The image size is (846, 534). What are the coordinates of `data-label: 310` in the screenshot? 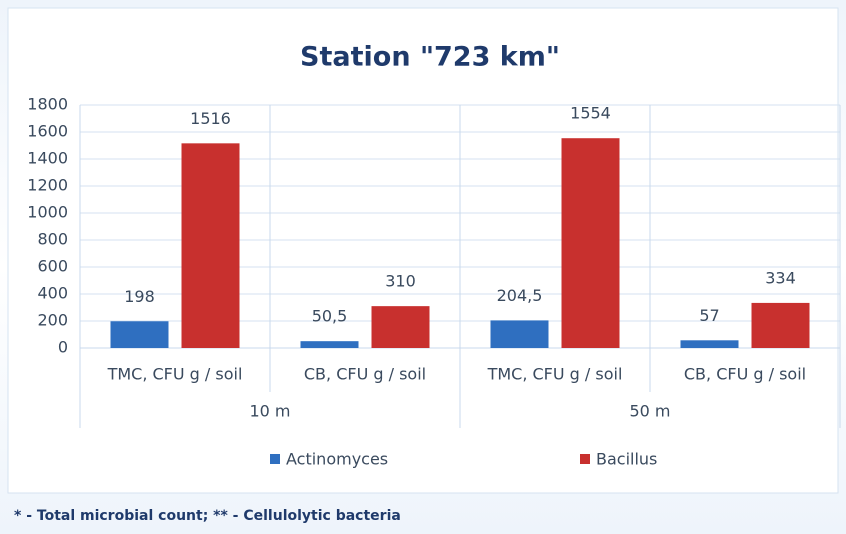 It's located at (400, 281).